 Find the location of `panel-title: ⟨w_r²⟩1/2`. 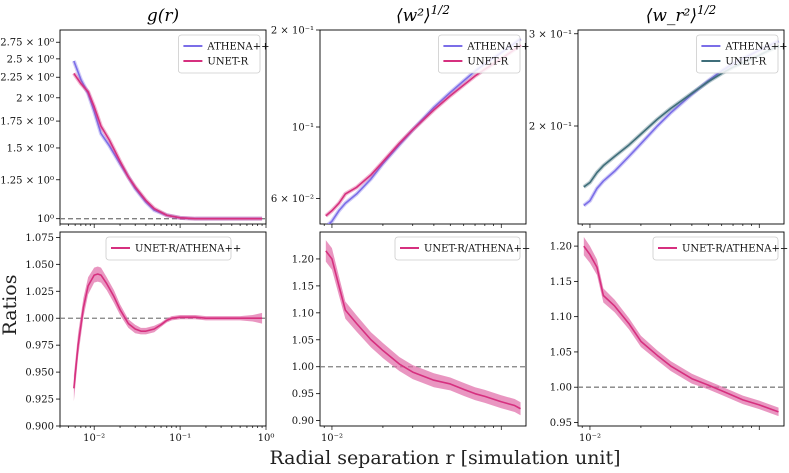

panel-title: ⟨w_r²⟩1/2 is located at coordinates (681, 14).